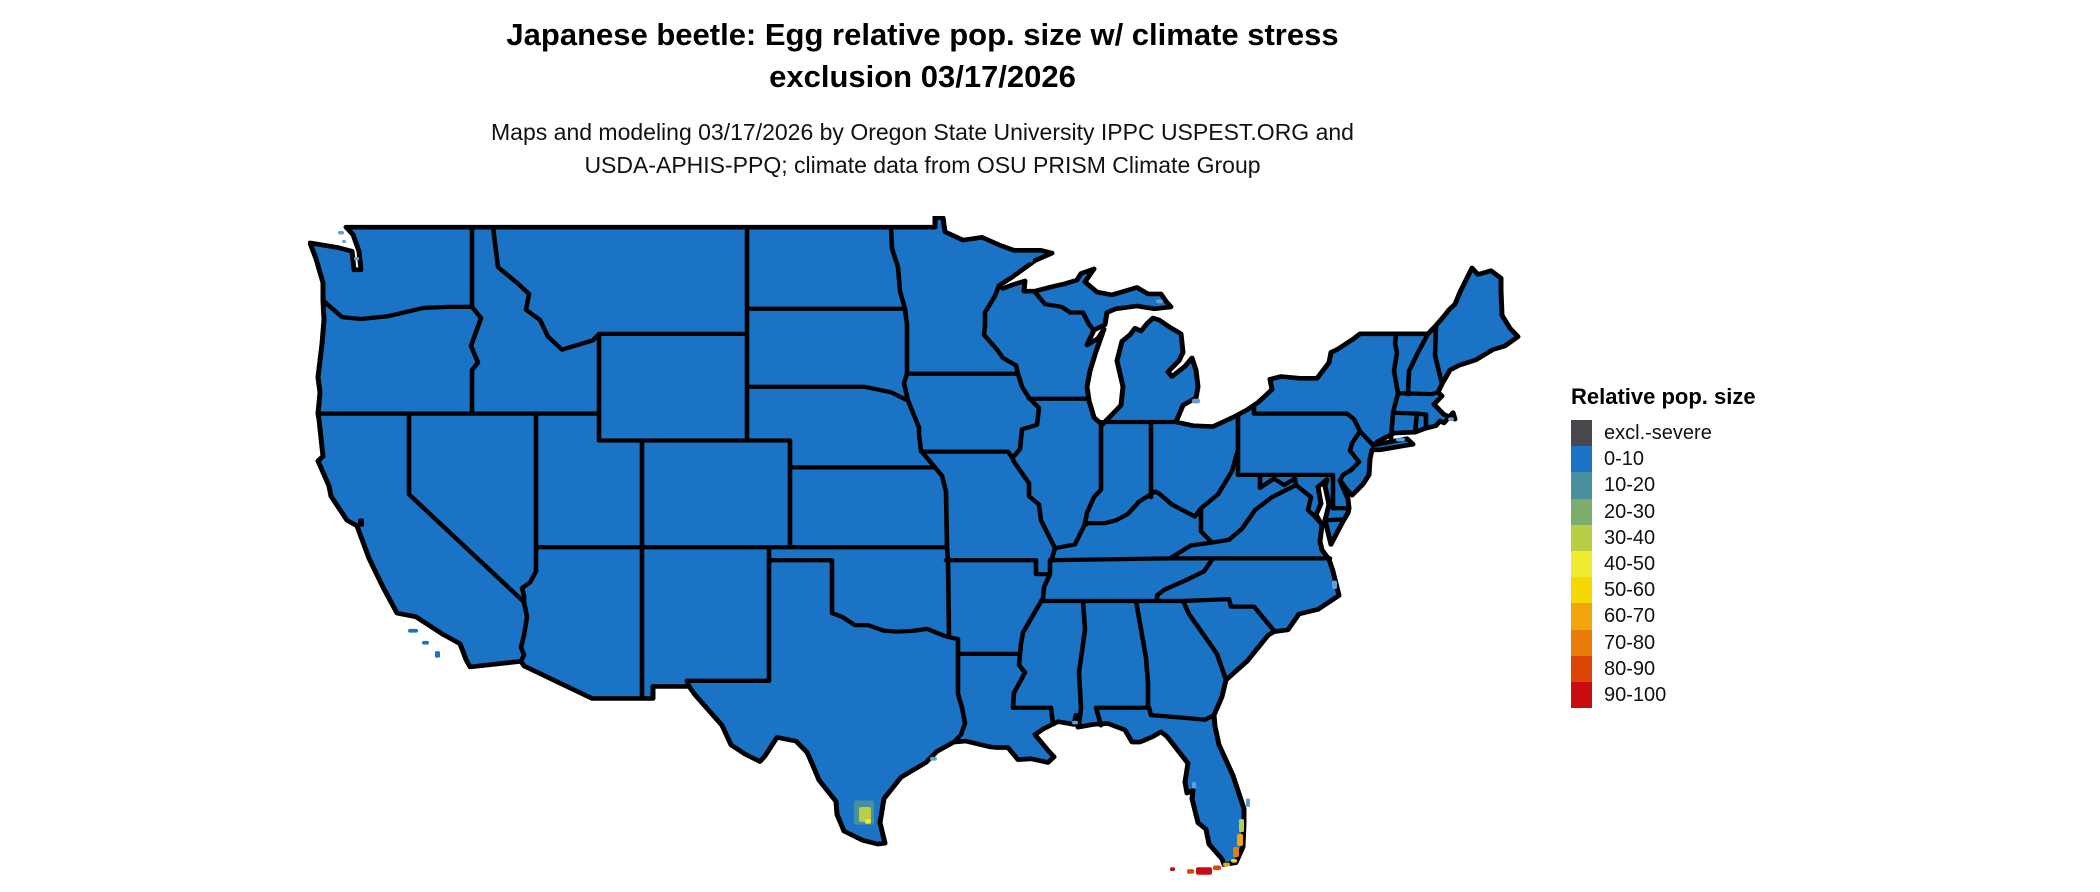 The width and height of the screenshot is (2100, 892). Describe the element at coordinates (1663, 396) in the screenshot. I see `legend-title: Relative pop. size` at that location.